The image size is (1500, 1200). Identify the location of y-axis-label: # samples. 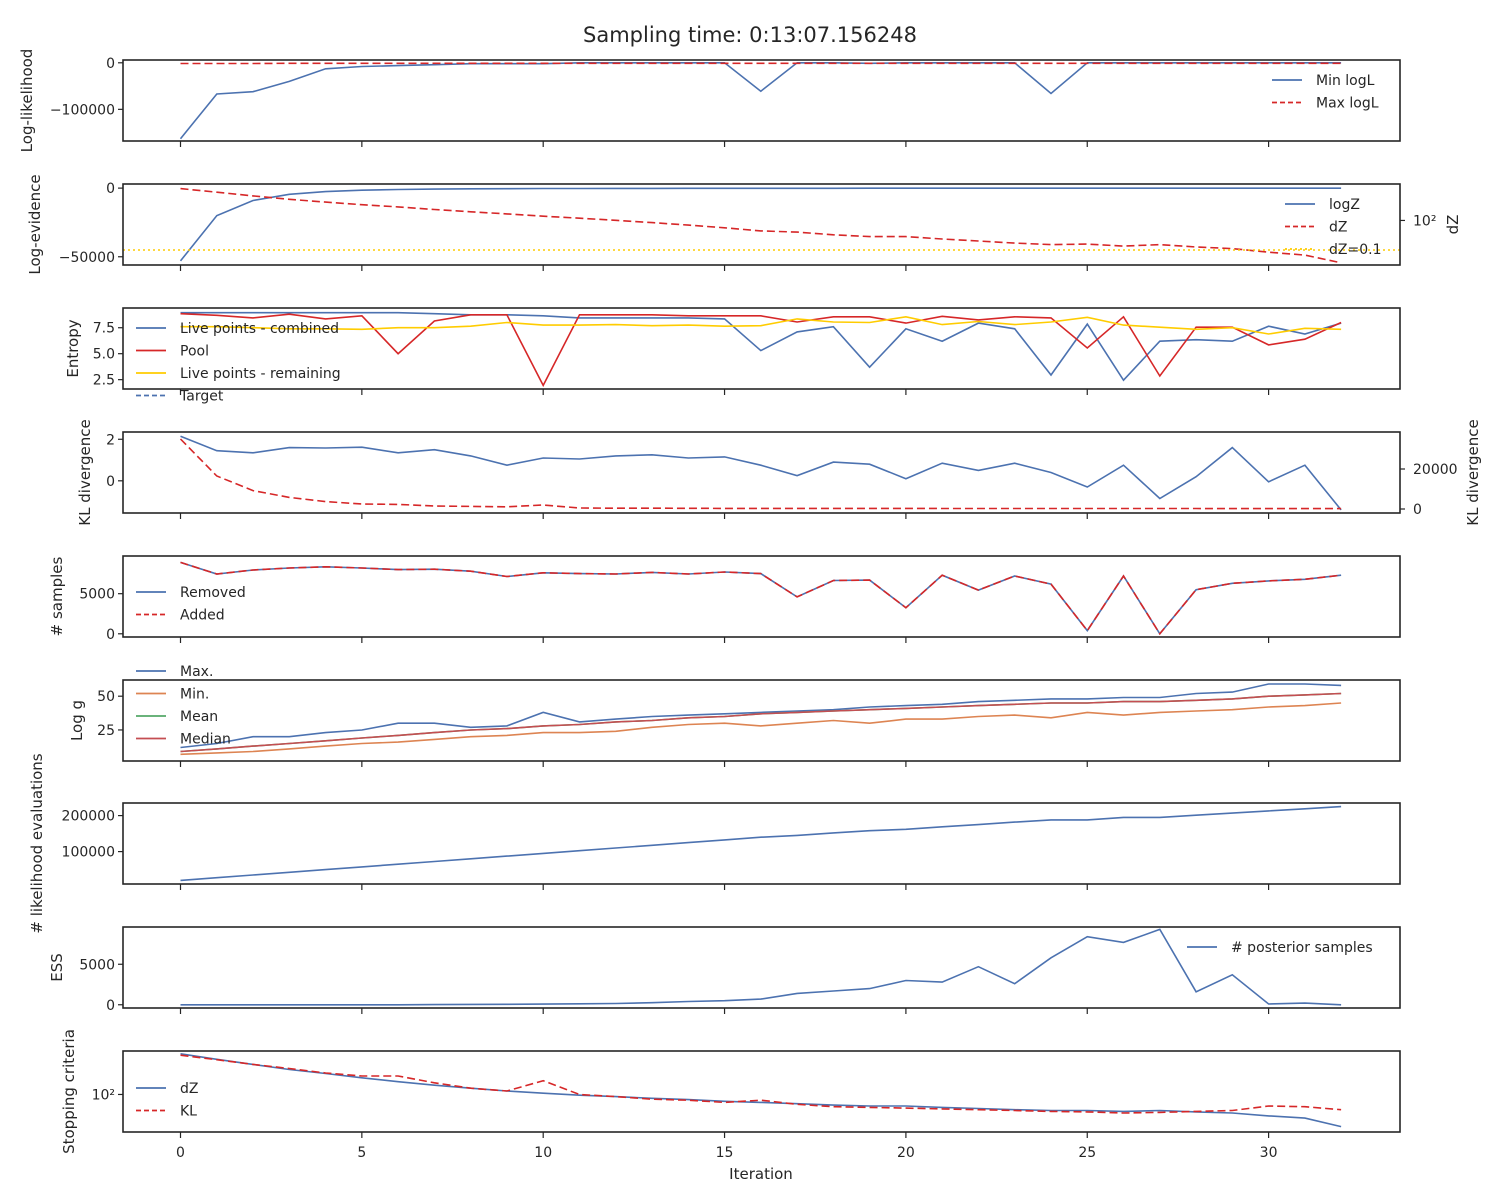
(57, 596).